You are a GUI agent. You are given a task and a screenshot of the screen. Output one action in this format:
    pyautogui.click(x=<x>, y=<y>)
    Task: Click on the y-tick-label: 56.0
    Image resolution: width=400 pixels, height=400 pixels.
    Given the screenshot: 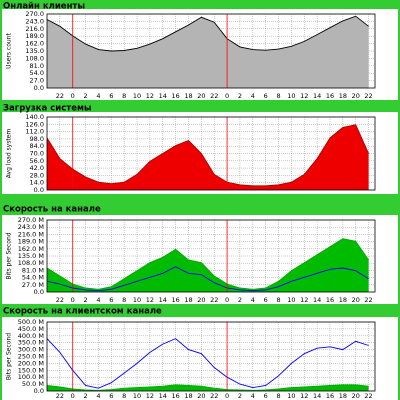 What is the action you would take?
    pyautogui.click(x=37, y=161)
    